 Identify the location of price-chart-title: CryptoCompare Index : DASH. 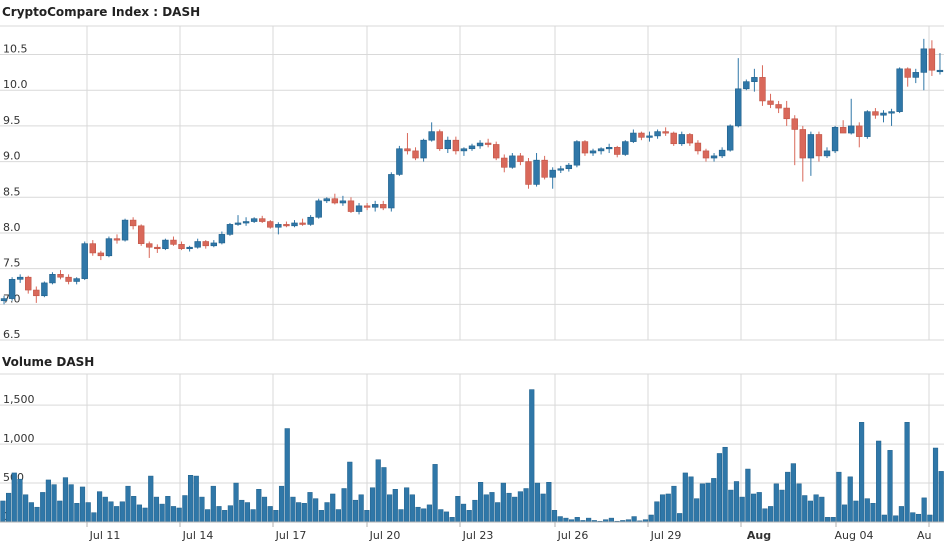
(101, 12).